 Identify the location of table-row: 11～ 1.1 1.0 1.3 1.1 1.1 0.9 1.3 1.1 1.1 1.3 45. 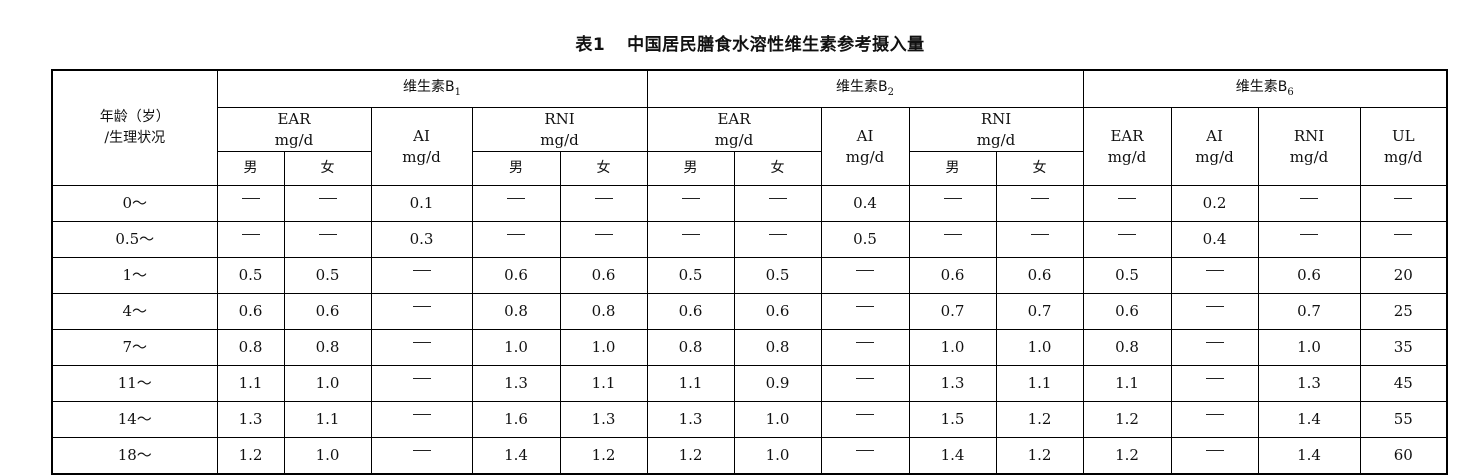
(749, 383).